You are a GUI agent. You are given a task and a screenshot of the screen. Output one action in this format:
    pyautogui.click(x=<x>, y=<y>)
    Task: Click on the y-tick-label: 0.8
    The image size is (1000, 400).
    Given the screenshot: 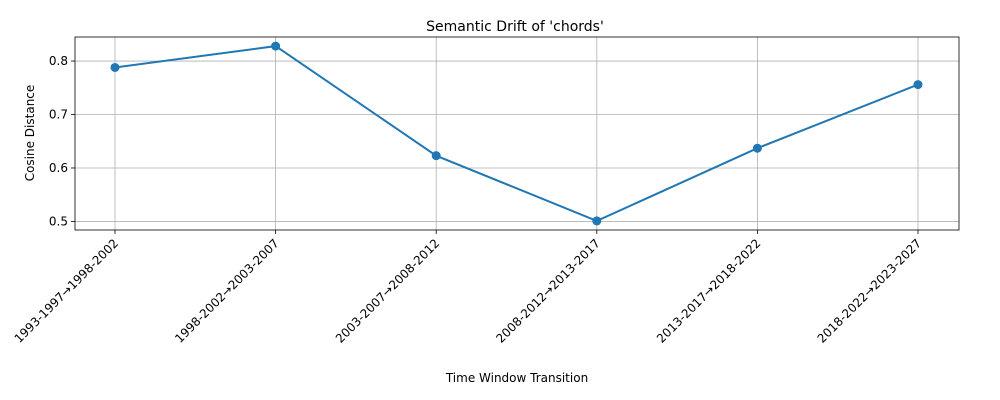 What is the action you would take?
    pyautogui.click(x=58, y=61)
    